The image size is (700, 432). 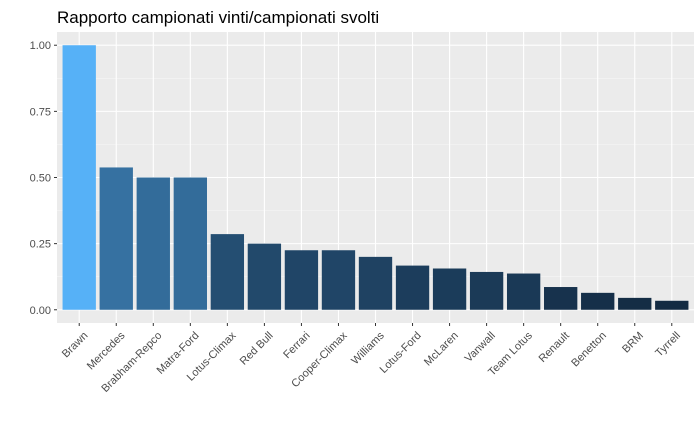 I want to click on bar-williams, so click(x=375, y=283).